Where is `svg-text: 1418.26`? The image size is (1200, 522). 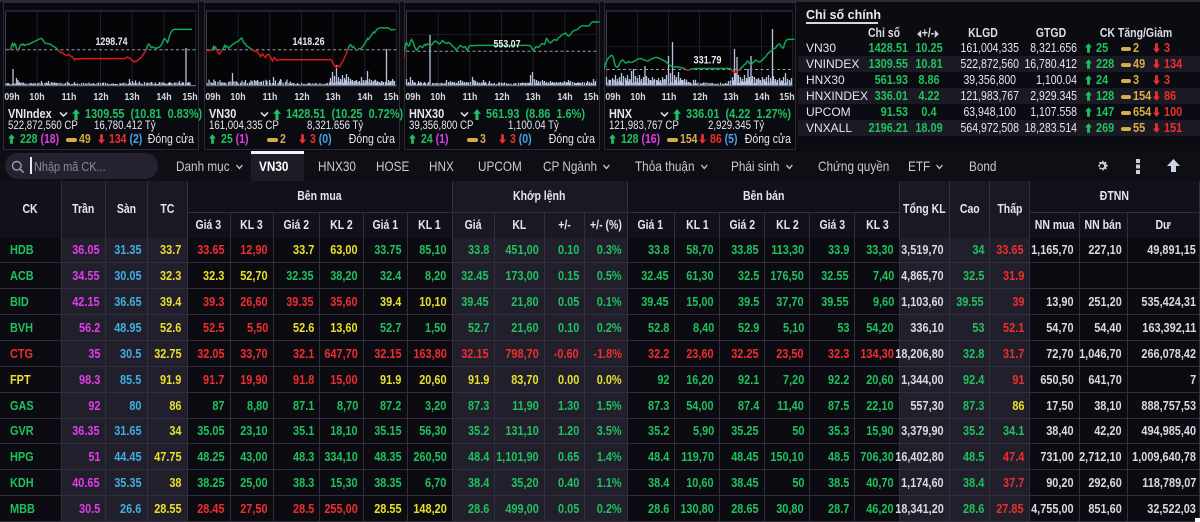 svg-text: 1418.26 is located at coordinates (309, 42).